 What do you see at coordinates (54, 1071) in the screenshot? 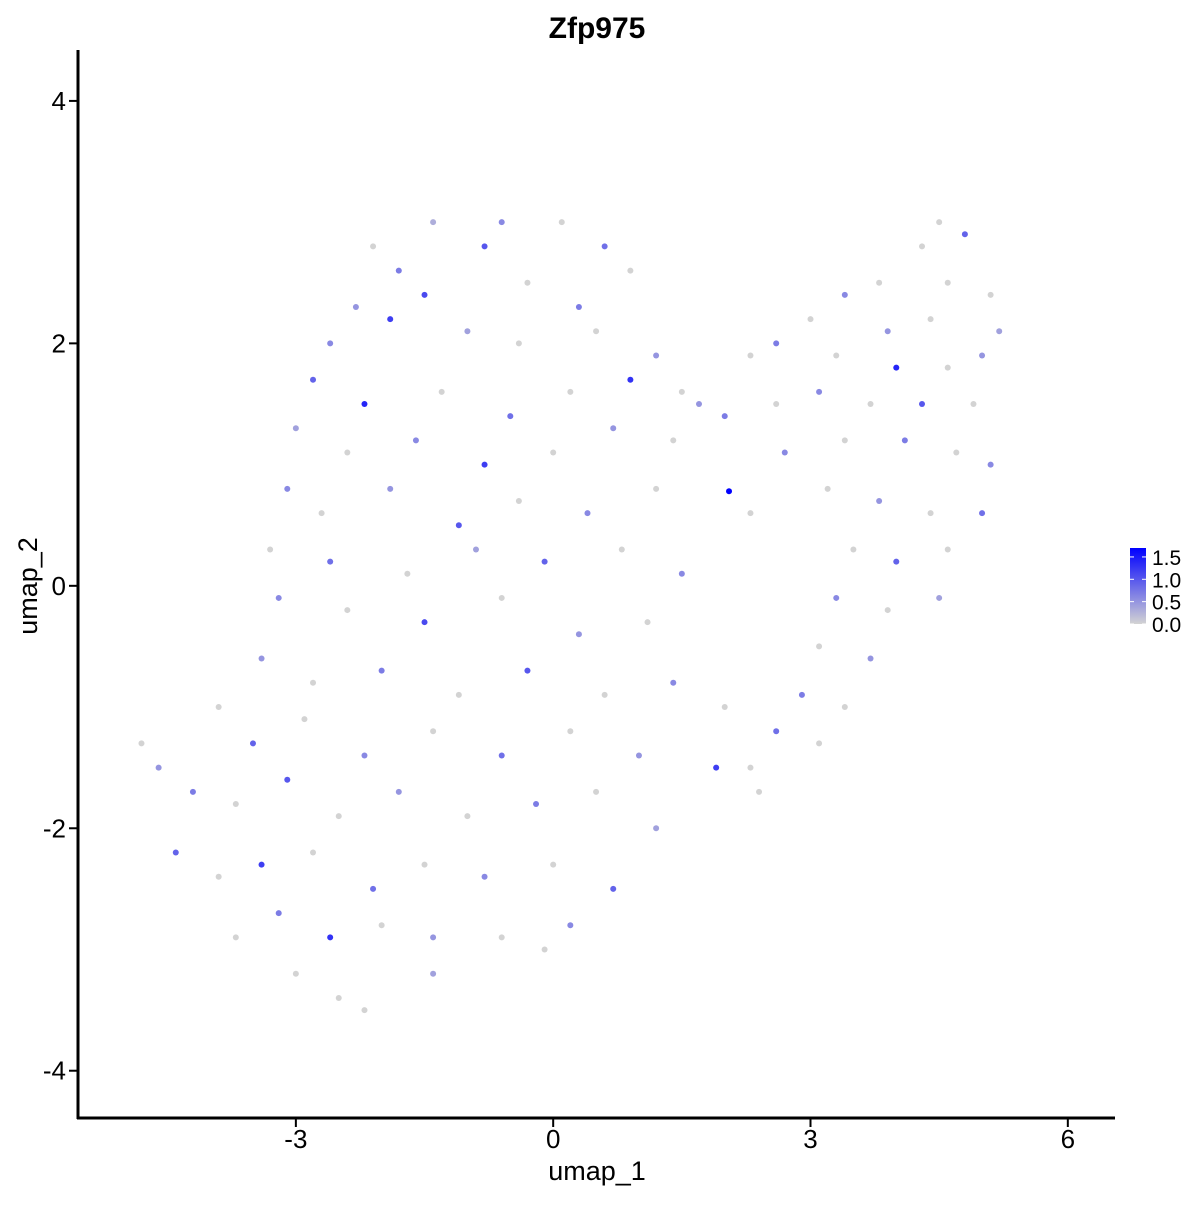
I see `y-tick-label: -4` at bounding box center [54, 1071].